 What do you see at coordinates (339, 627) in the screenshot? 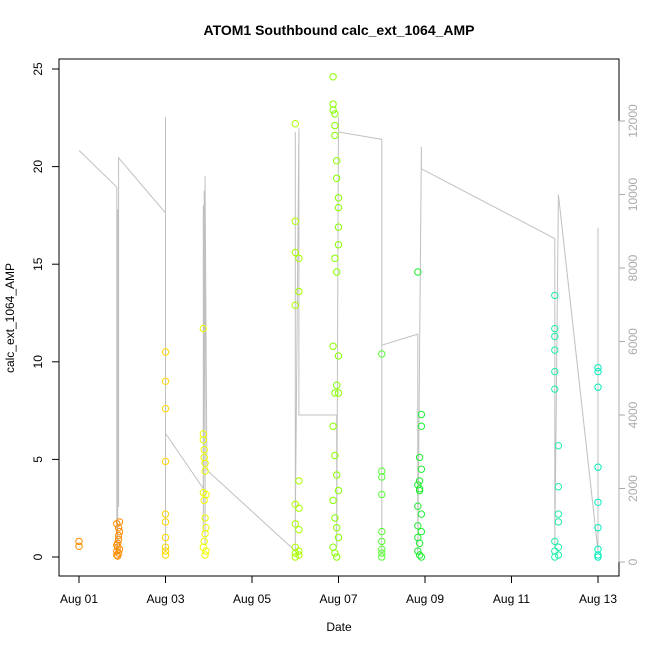
I see `x-axis-label: Date` at bounding box center [339, 627].